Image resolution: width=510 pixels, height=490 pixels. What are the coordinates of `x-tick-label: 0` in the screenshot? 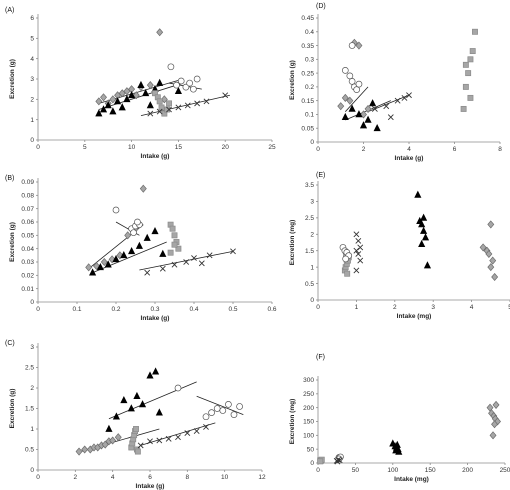 It's located at (38, 309).